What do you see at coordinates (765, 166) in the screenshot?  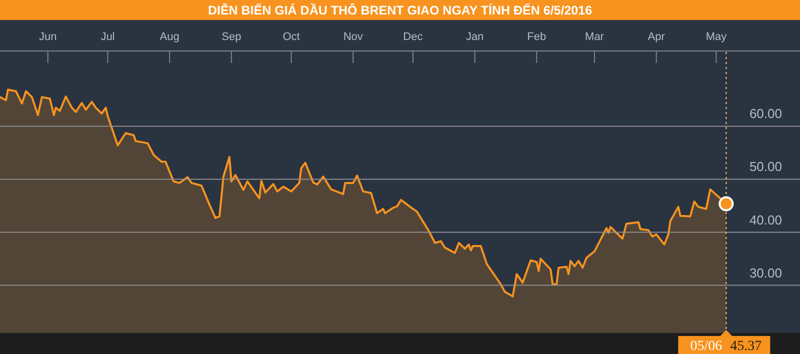 I see `y-tick-label: 50.00` at bounding box center [765, 166].